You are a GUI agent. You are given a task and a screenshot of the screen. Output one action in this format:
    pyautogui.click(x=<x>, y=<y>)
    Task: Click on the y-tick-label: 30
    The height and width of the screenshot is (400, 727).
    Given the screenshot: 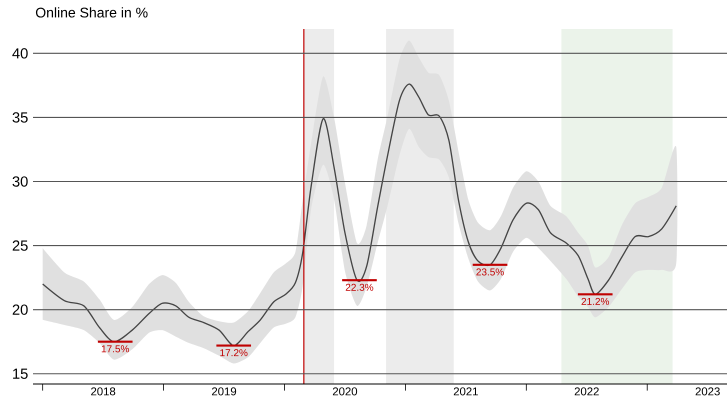 What is the action you would take?
    pyautogui.click(x=20, y=181)
    